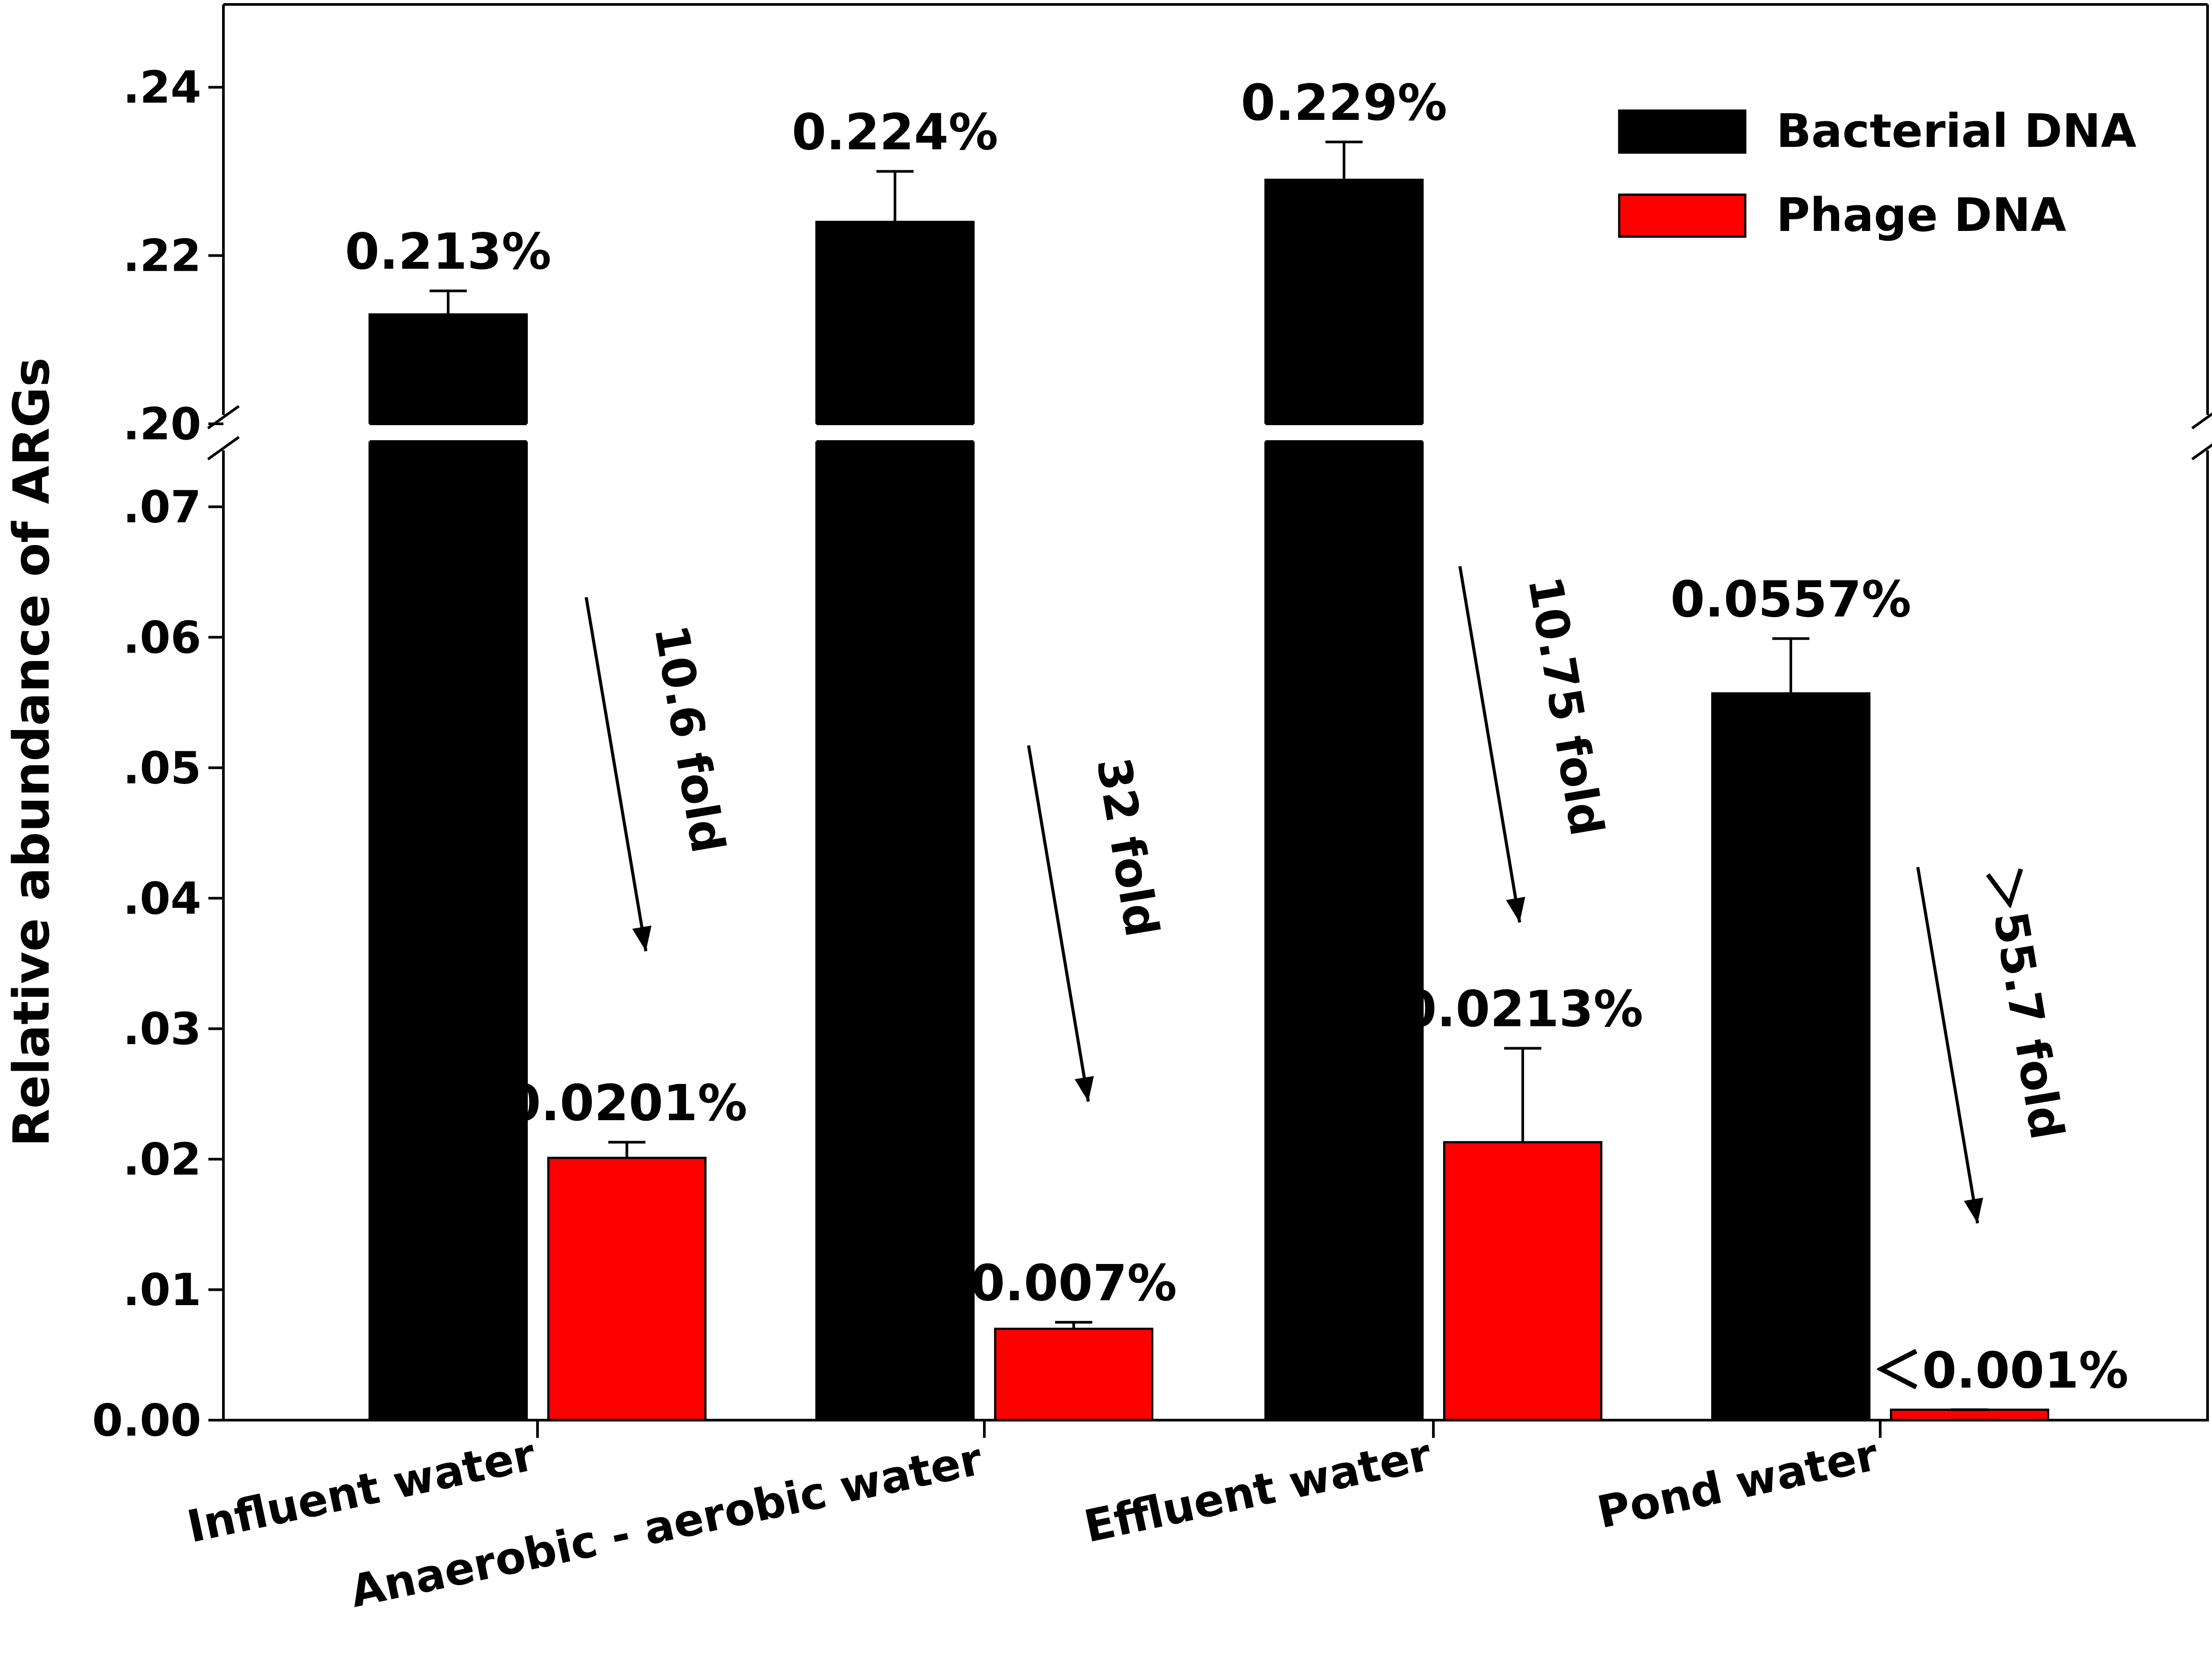 The width and height of the screenshot is (2212, 1671). What do you see at coordinates (895, 132) in the screenshot?
I see `data-label-0-1: 0.224%` at bounding box center [895, 132].